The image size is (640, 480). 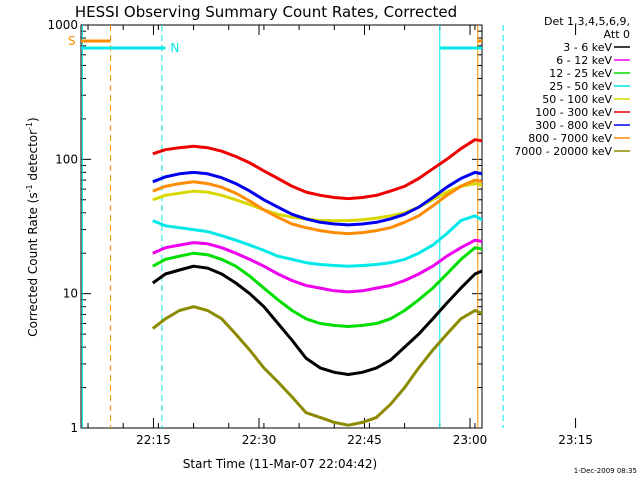 What do you see at coordinates (573, 112) in the screenshot?
I see `legend-entry: 100 - 300 keV` at bounding box center [573, 112].